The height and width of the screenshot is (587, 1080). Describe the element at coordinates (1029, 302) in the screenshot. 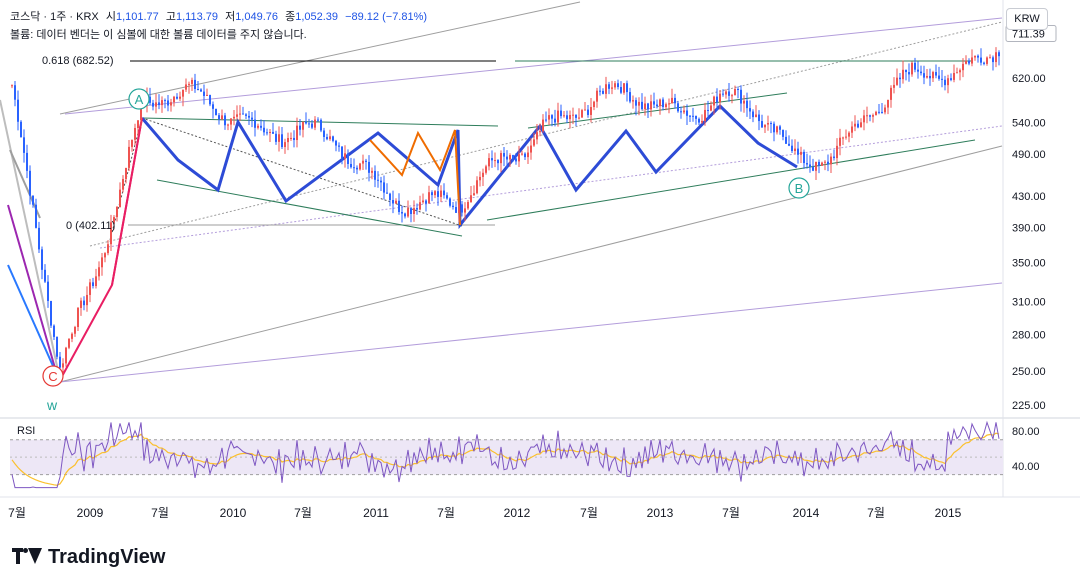

I see `price-tick-label: 310.00` at that location.